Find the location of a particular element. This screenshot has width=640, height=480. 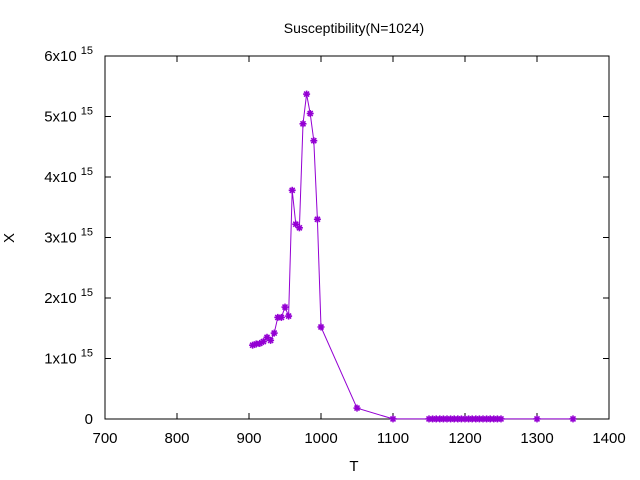

y-tick-label: 4x10 15 is located at coordinates (68, 176).